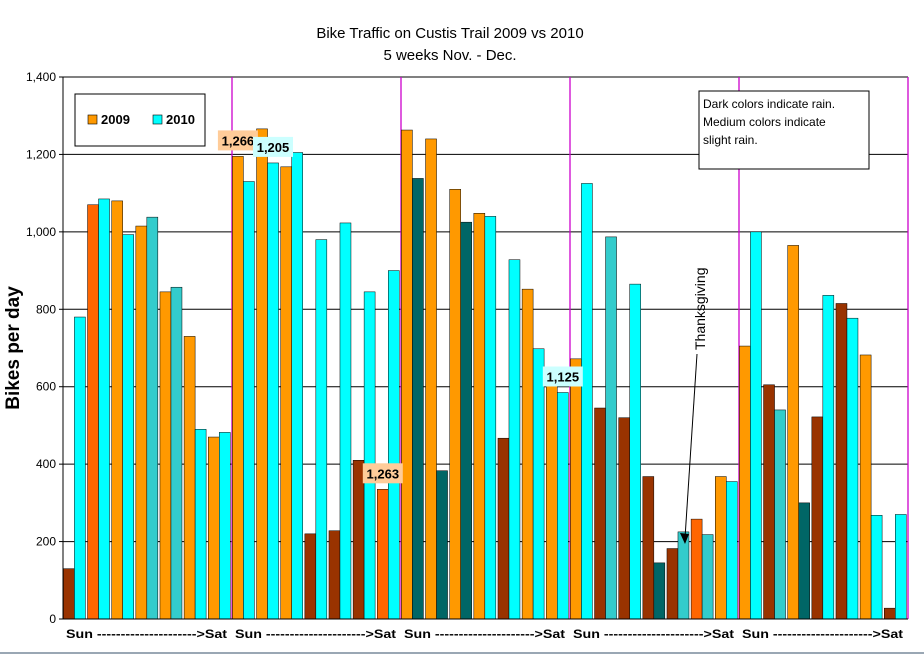 The width and height of the screenshot is (924, 655). Describe the element at coordinates (764, 122) in the screenshot. I see `rain-note-line-2: Medium colors indicate` at that location.